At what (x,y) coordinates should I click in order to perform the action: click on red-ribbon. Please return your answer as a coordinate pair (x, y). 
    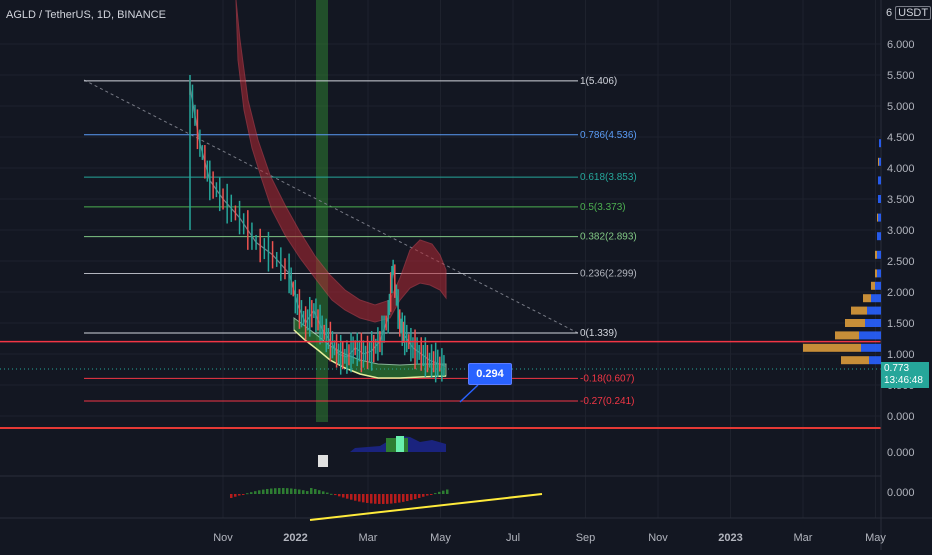
    Looking at the image, I should click on (341, 161).